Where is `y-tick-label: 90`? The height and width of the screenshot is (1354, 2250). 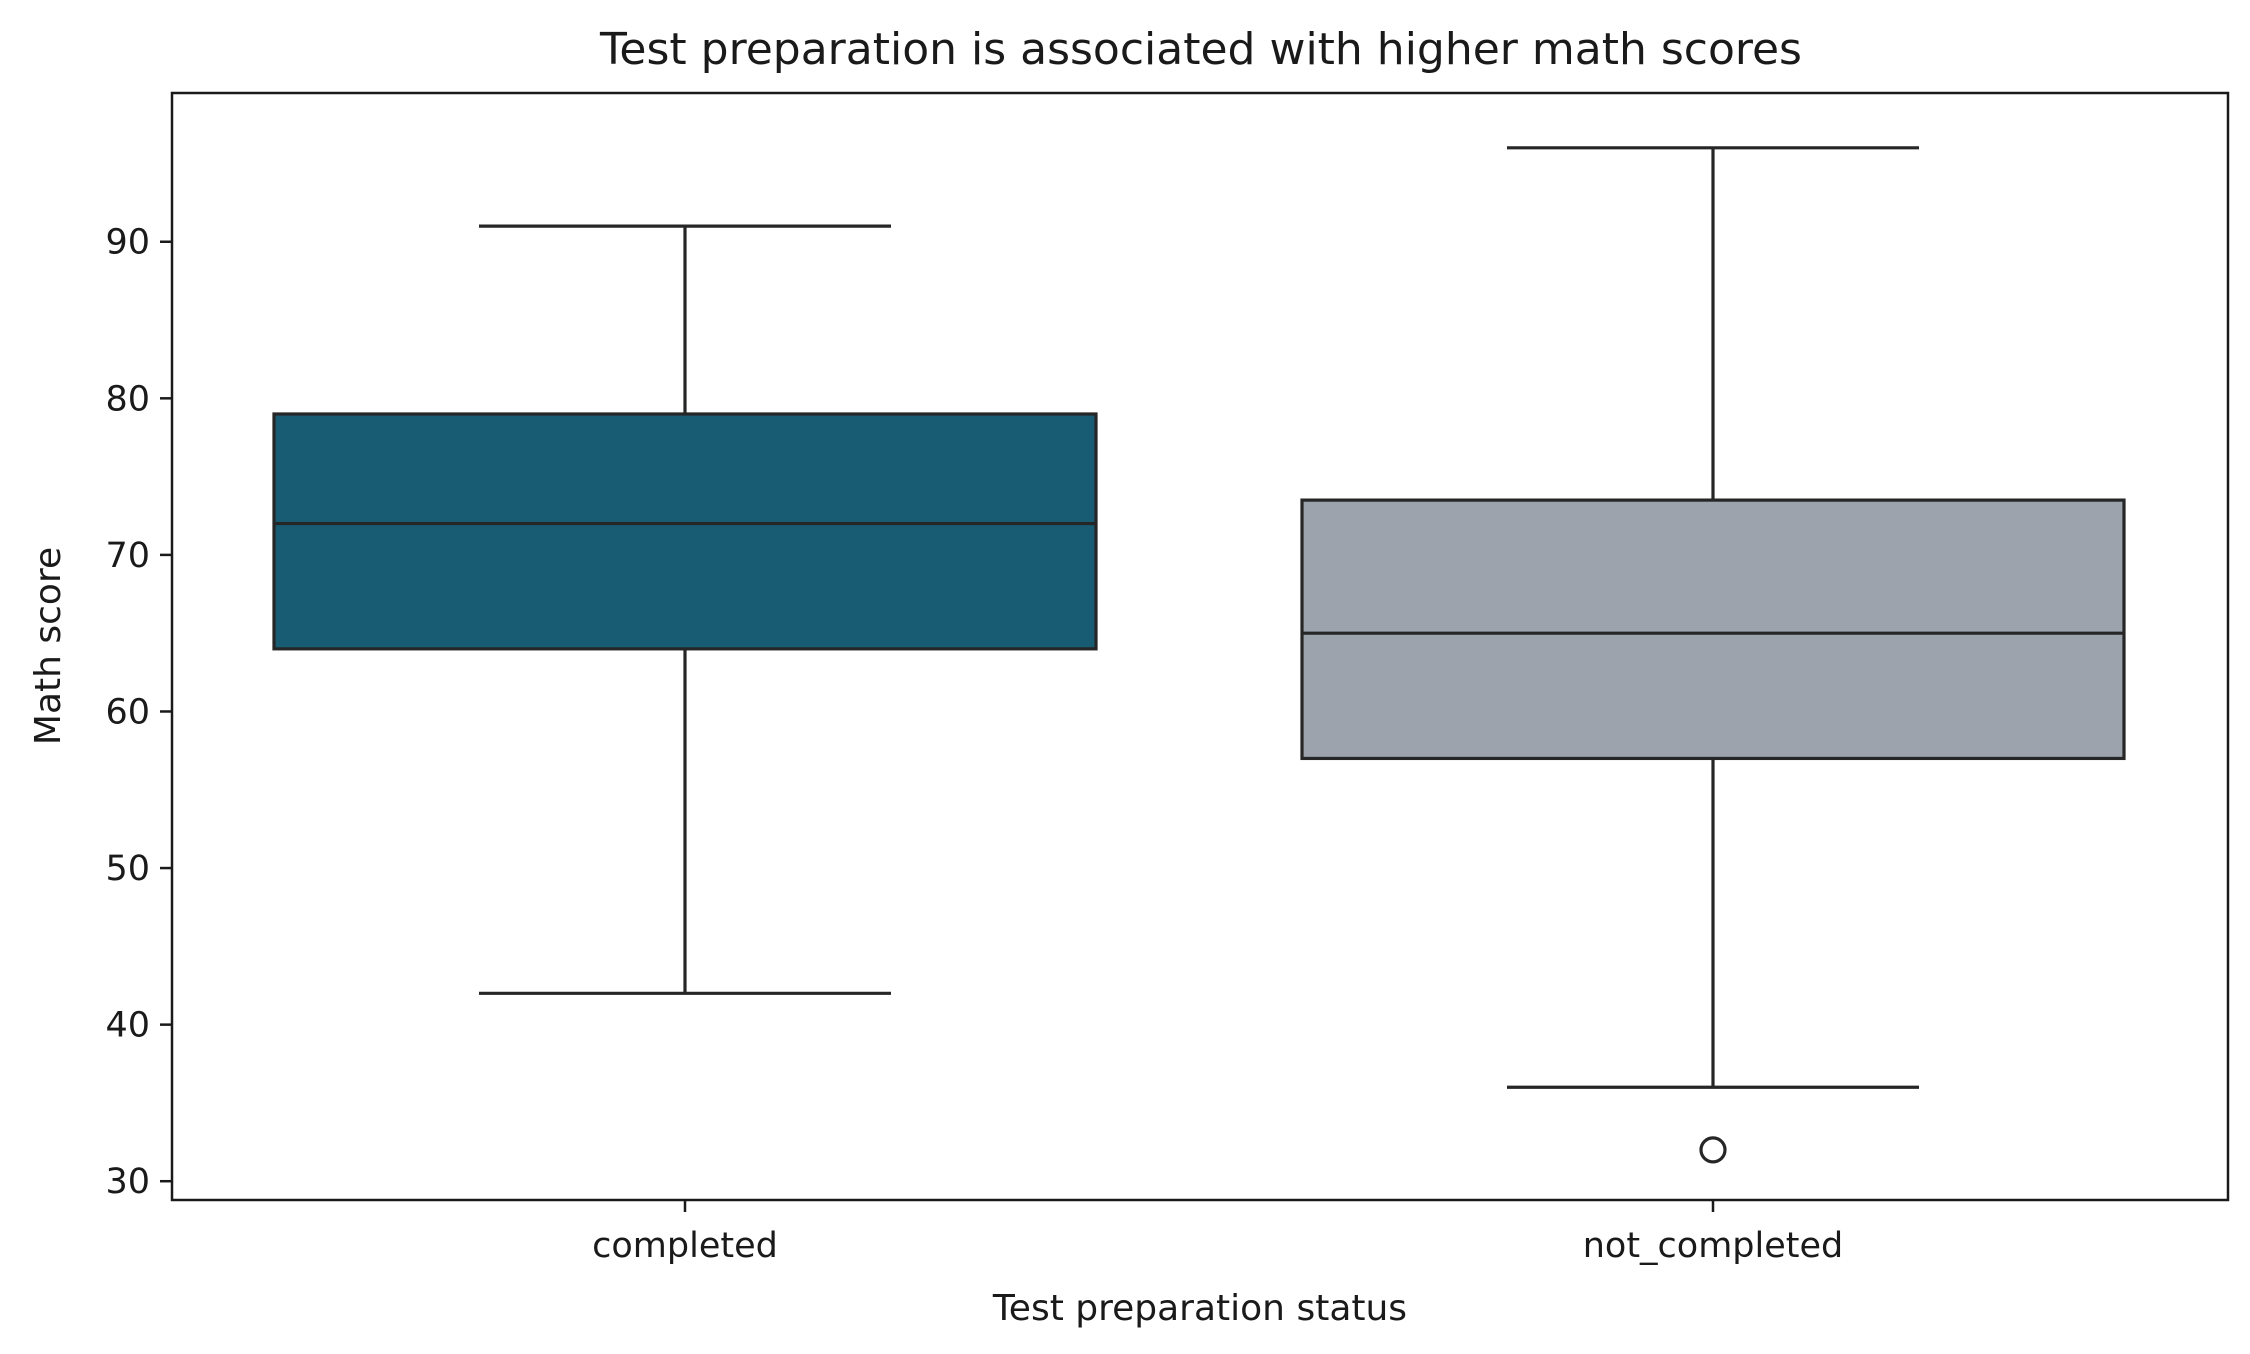 y-tick-label: 90 is located at coordinates (127, 243).